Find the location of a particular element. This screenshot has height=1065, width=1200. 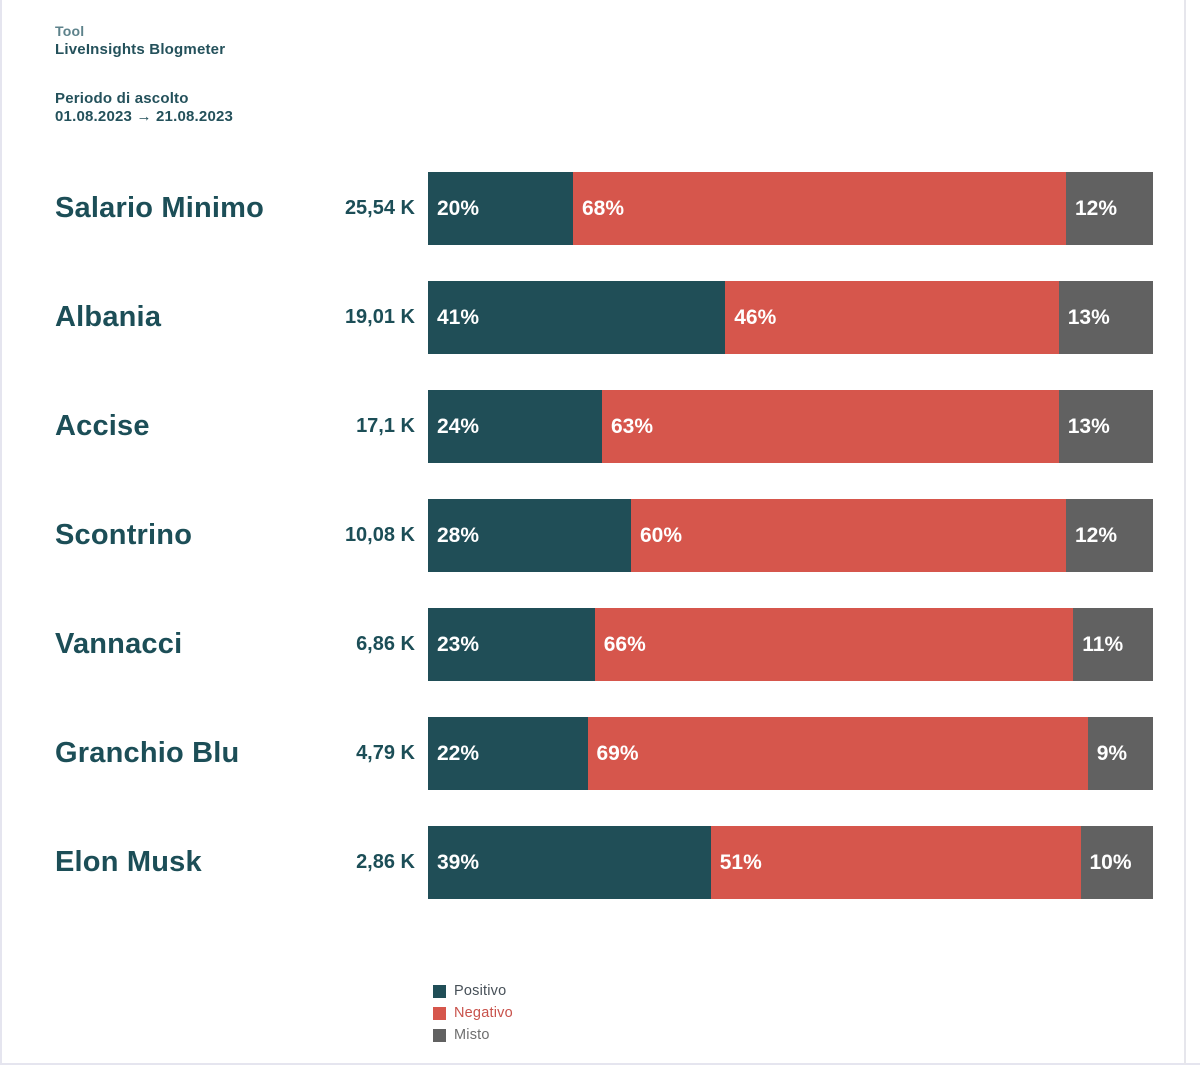

volume-value: 4,79 K is located at coordinates (385, 753).